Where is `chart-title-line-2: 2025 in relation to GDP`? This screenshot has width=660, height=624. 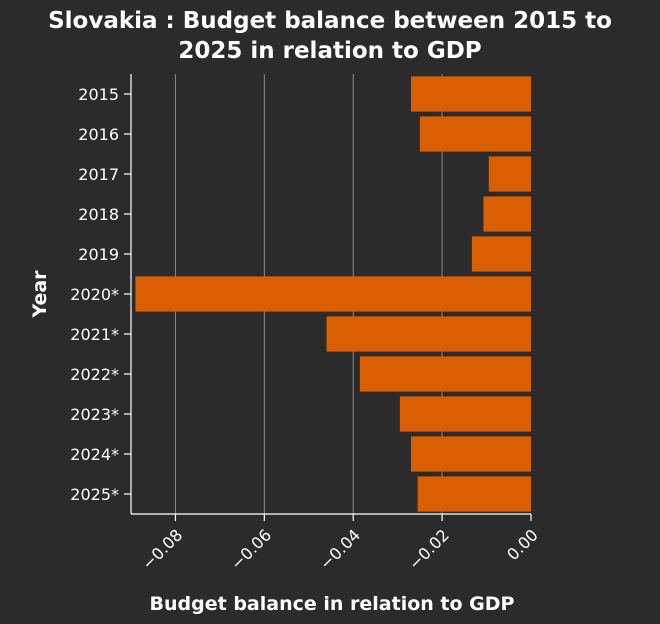
chart-title-line-2: 2025 in relation to GDP is located at coordinates (329, 51).